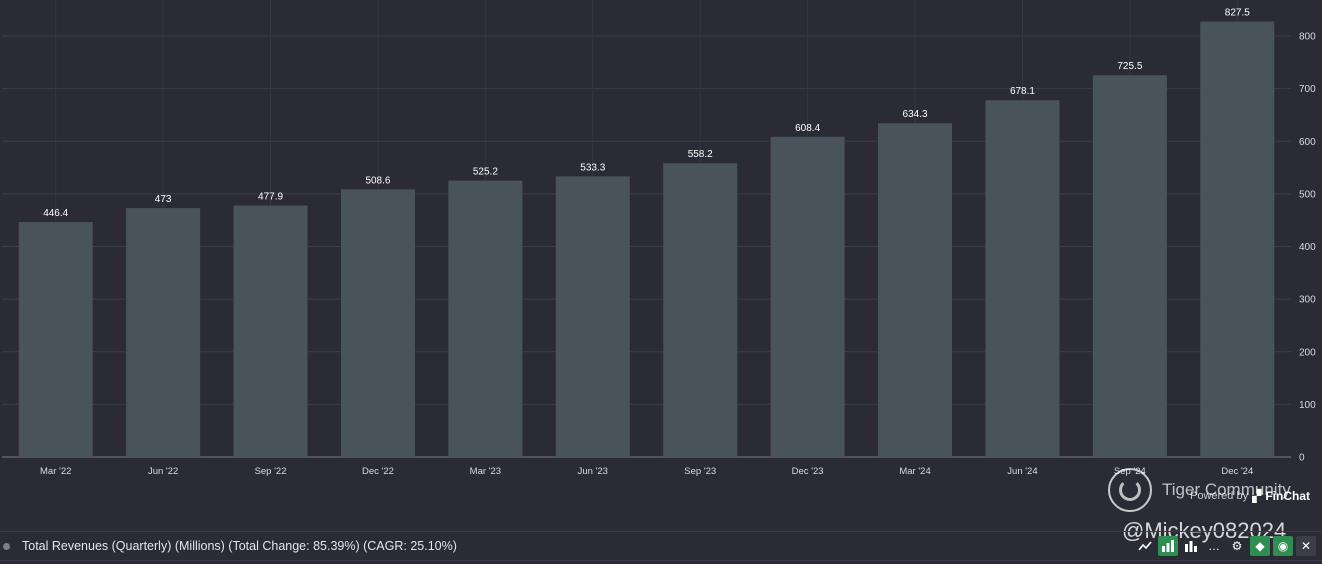 This screenshot has height=564, width=1322. I want to click on bar-value-label: 558.2, so click(700, 154).